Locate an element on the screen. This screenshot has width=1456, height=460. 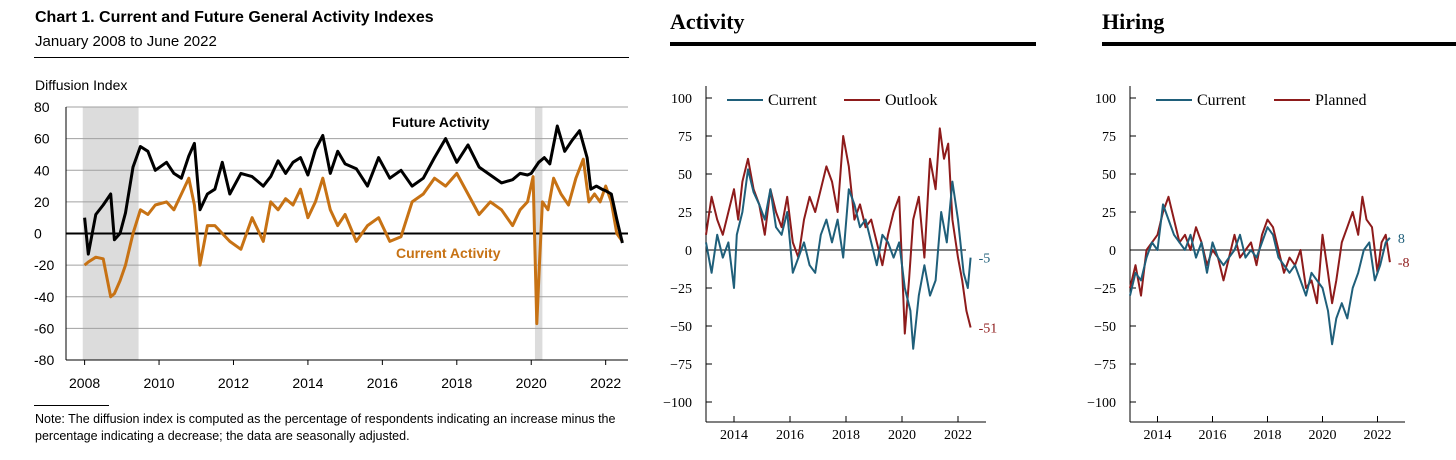
chart1-subtitle: January 2008 to June 2022 is located at coordinates (126, 41).